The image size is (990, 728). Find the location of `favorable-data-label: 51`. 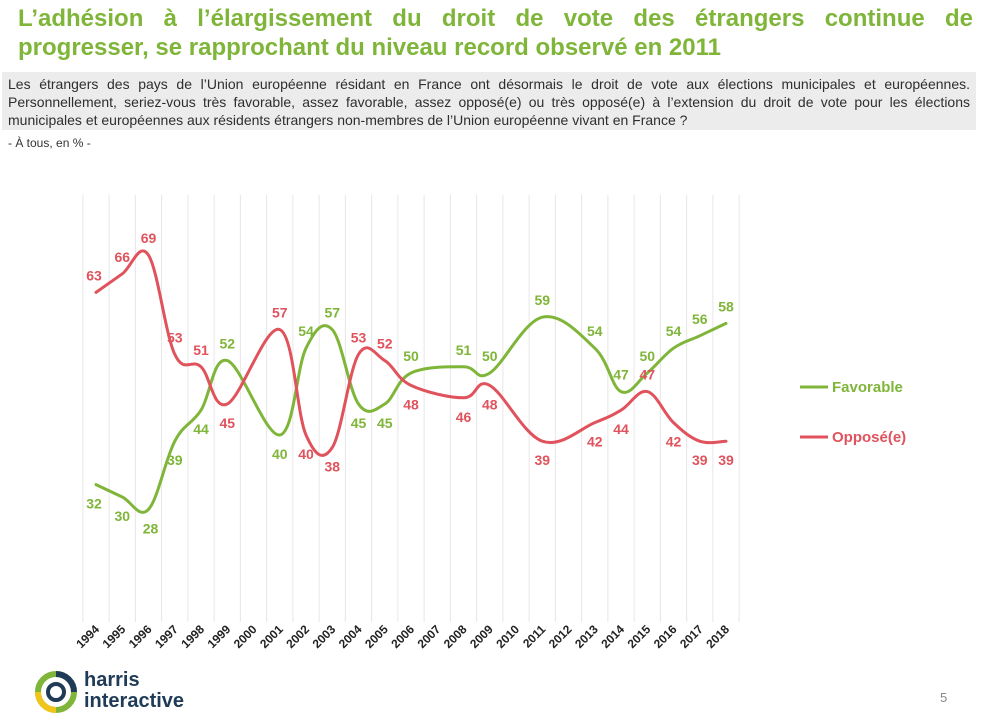

favorable-data-label: 51 is located at coordinates (464, 350).